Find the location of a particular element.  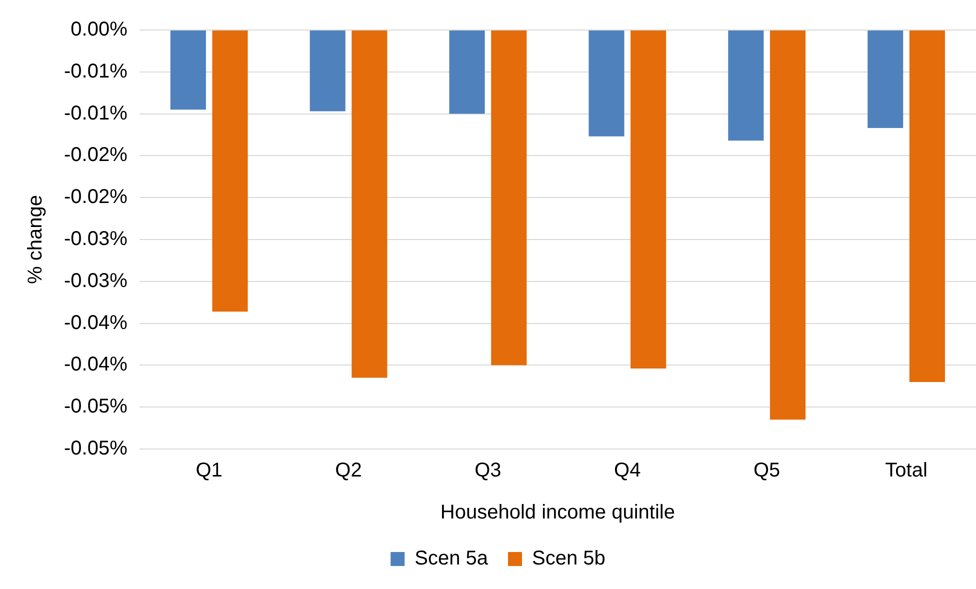

x-tick-label: Total is located at coordinates (906, 471).